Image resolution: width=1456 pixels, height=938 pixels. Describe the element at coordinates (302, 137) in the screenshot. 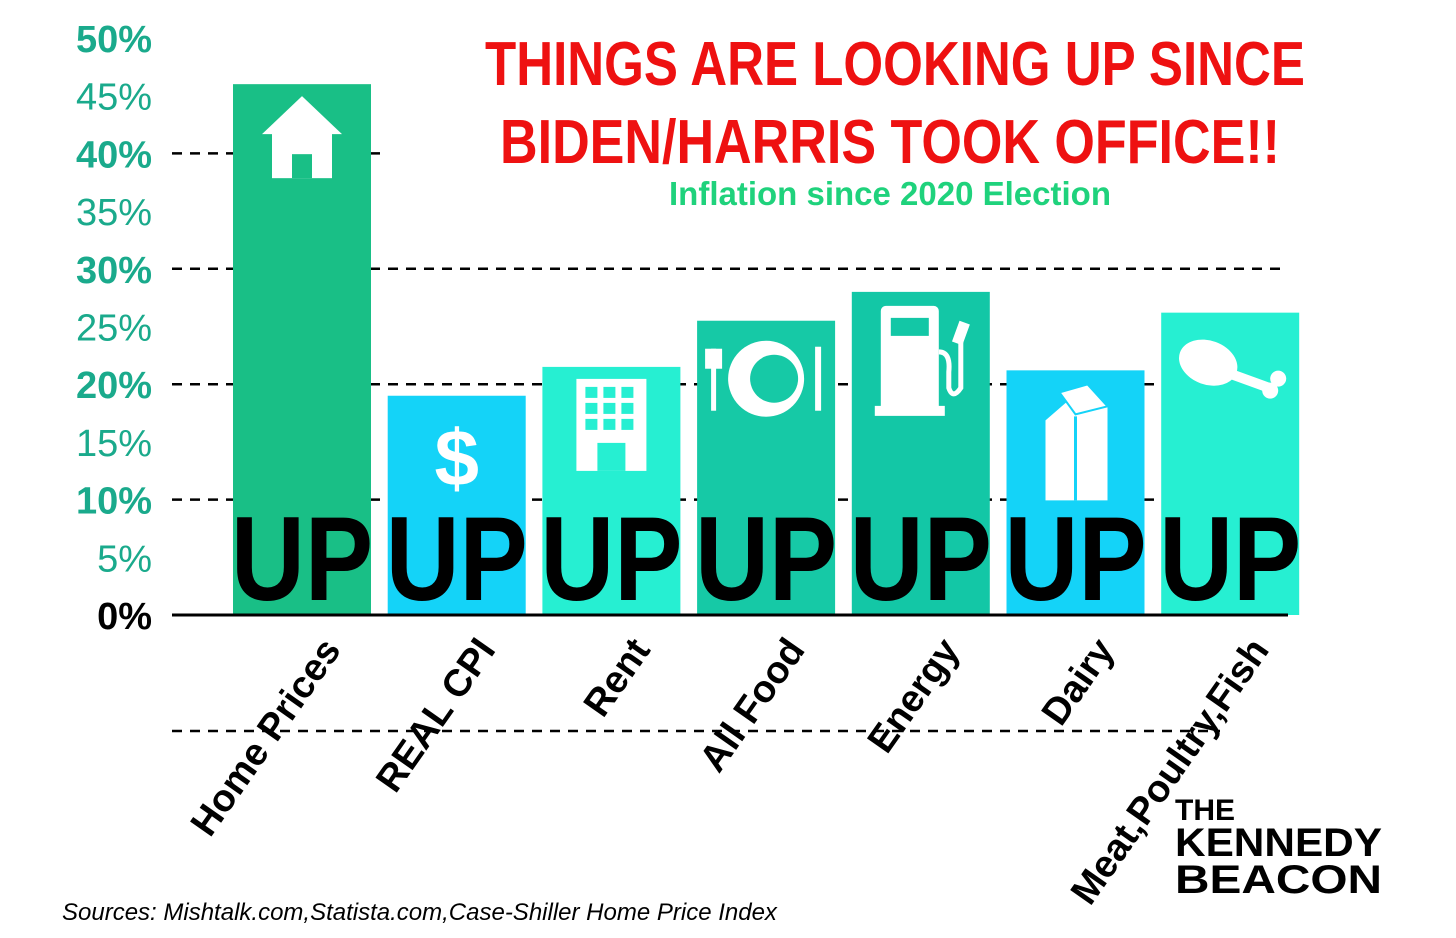

I see `house-icon` at that location.